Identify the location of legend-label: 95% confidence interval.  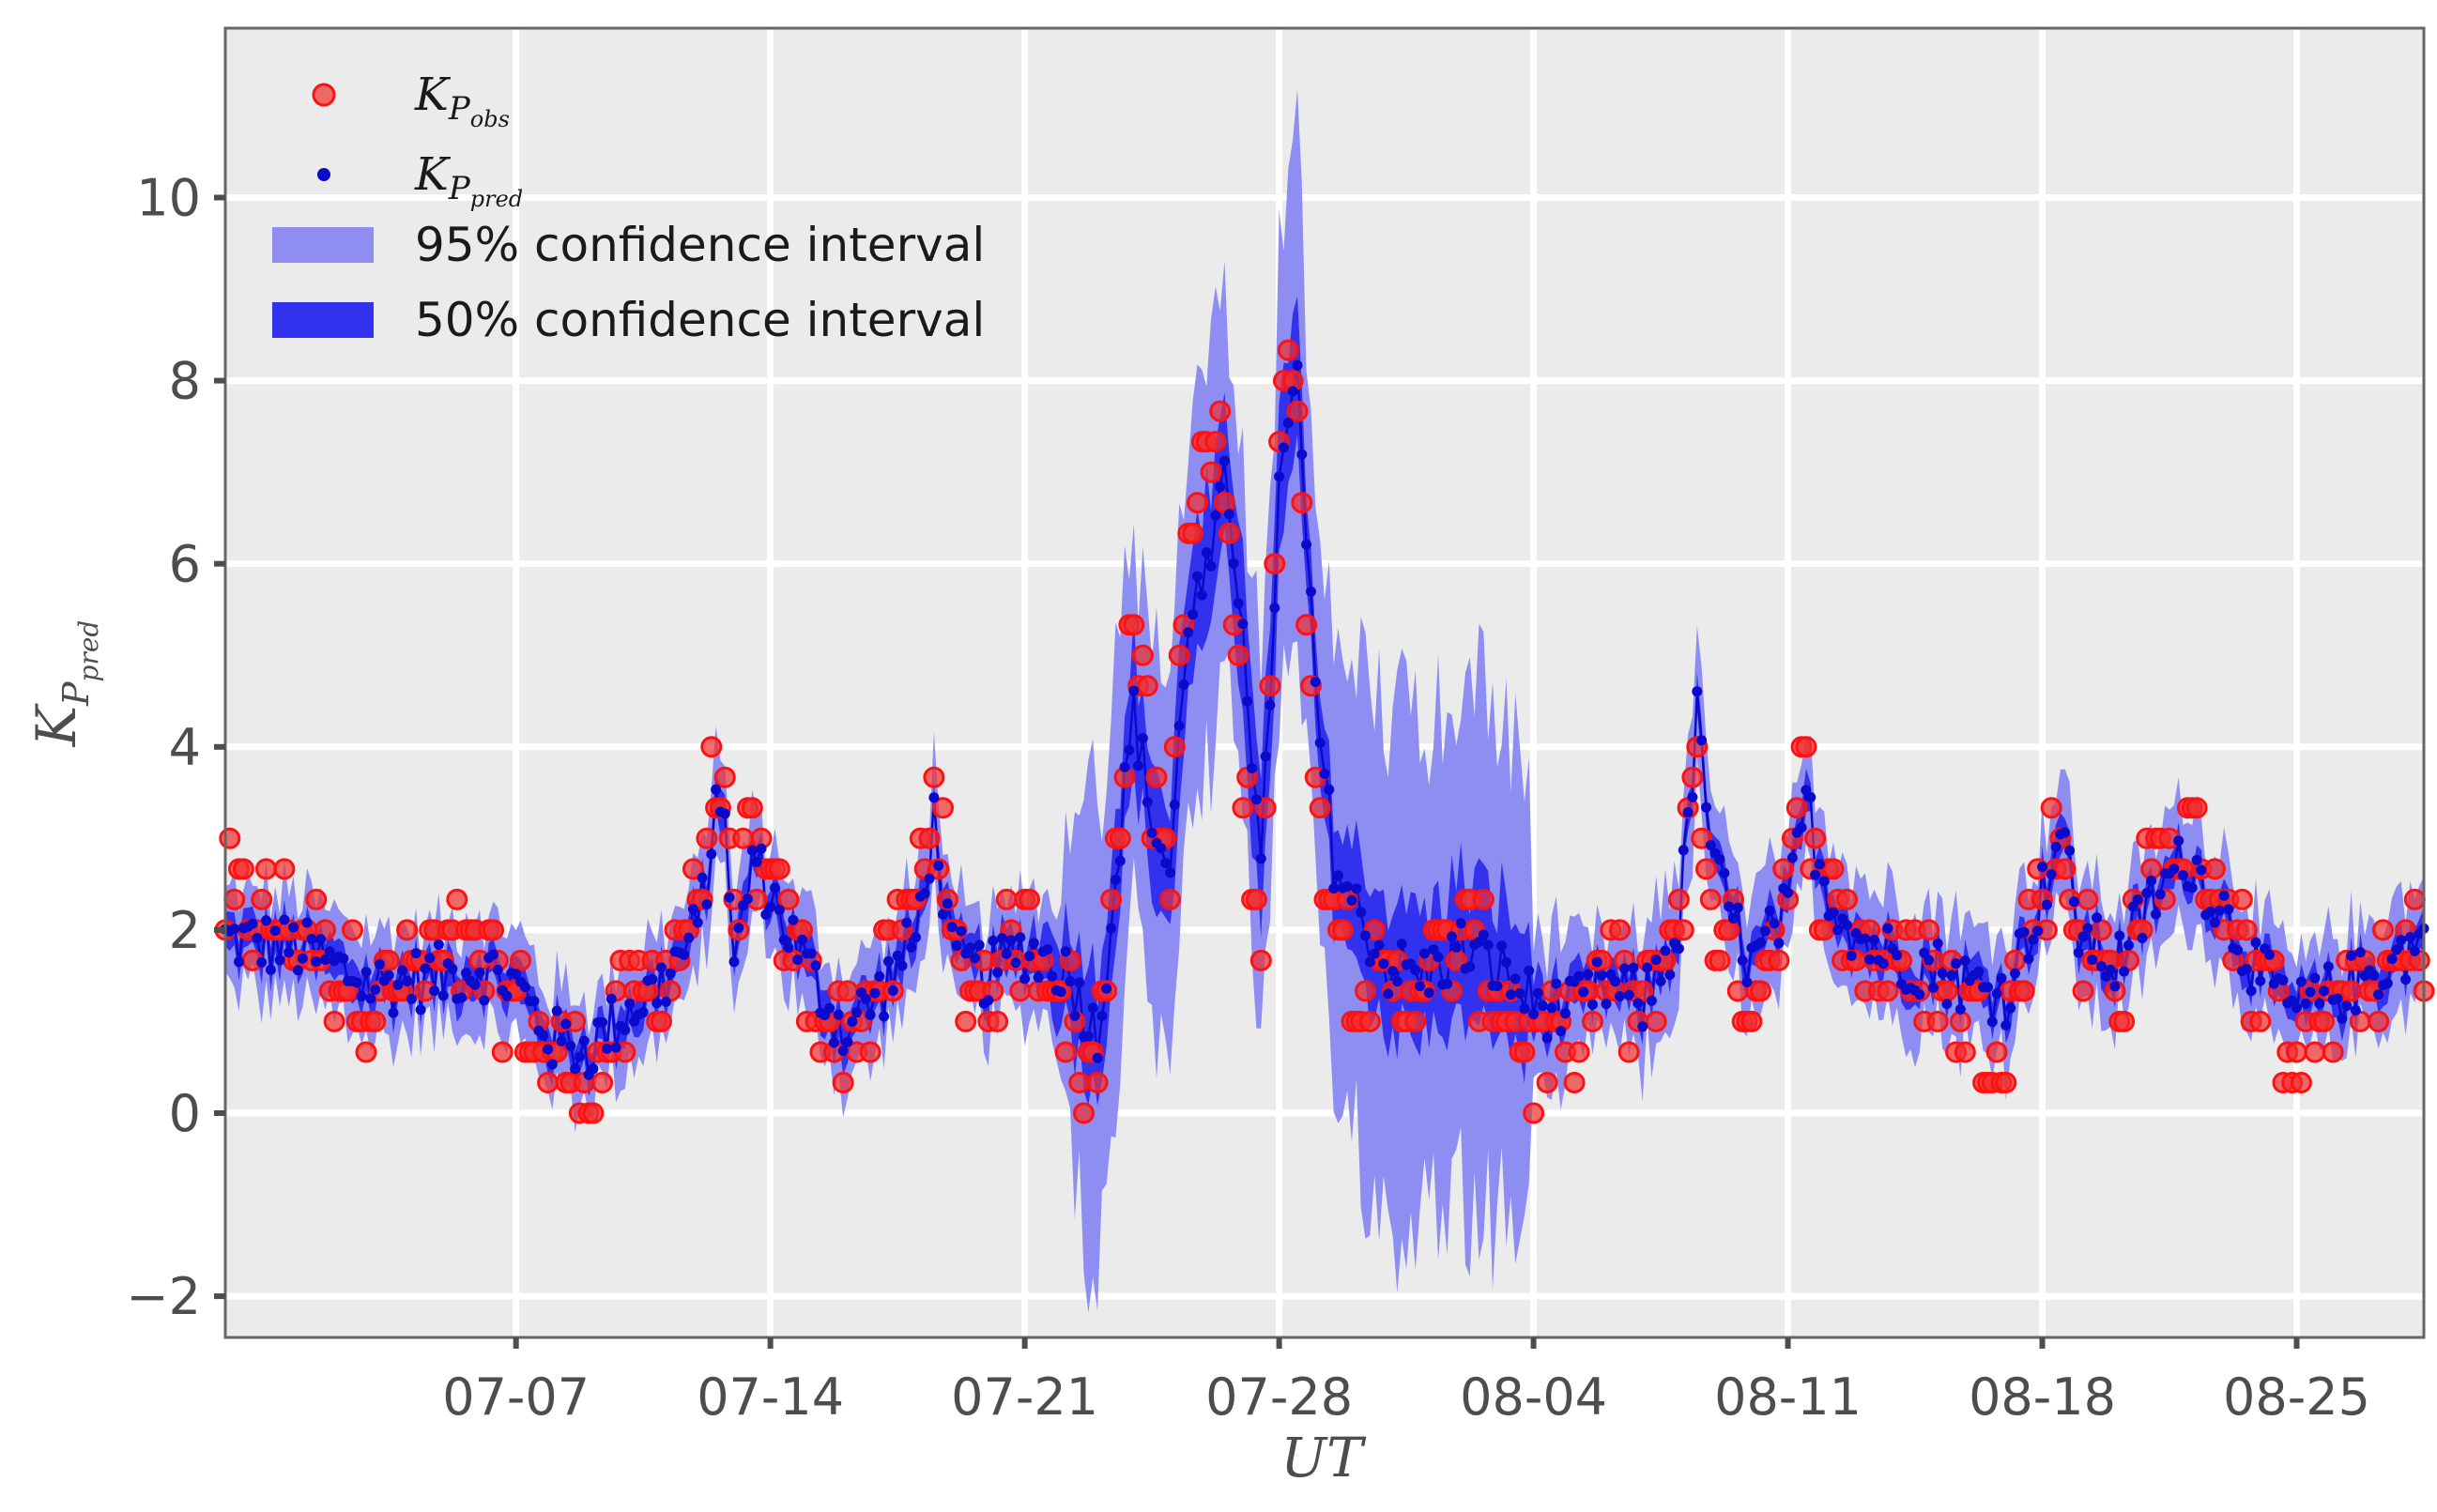
(700, 245).